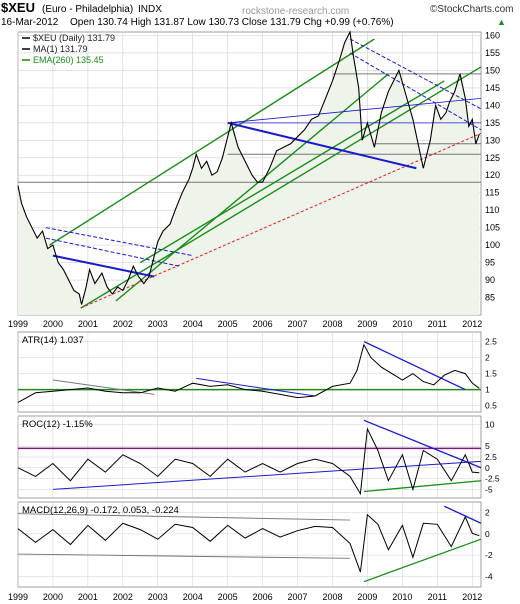  I want to click on price-y-tick: 155, so click(492, 53).